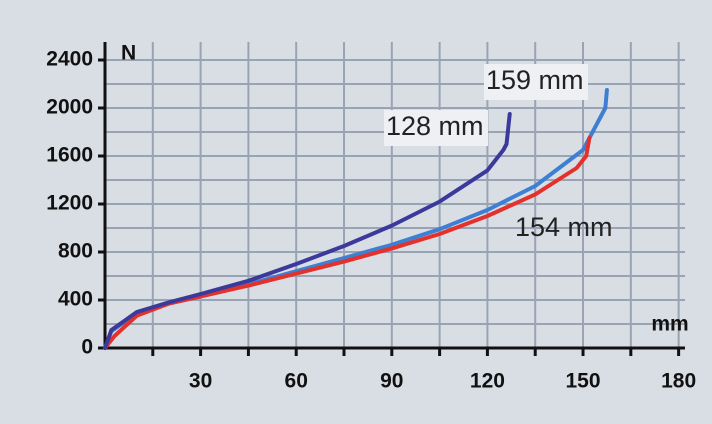 This screenshot has height=424, width=712. Describe the element at coordinates (296, 381) in the screenshot. I see `x-tick-label: 60` at that location.